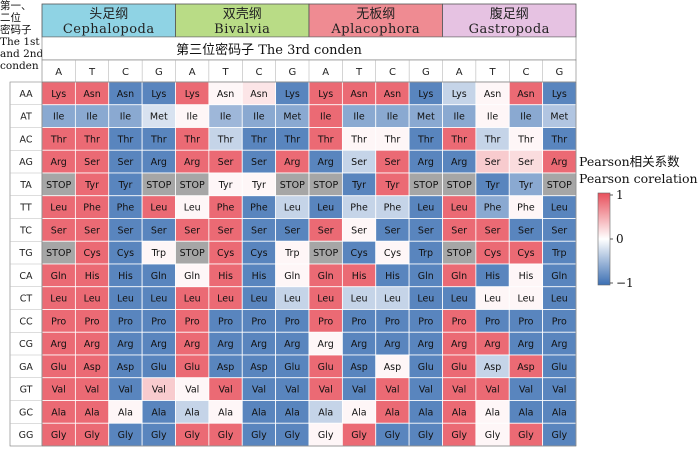  What do you see at coordinates (26, 117) in the screenshot?
I see `row-label: AT` at bounding box center [26, 117].